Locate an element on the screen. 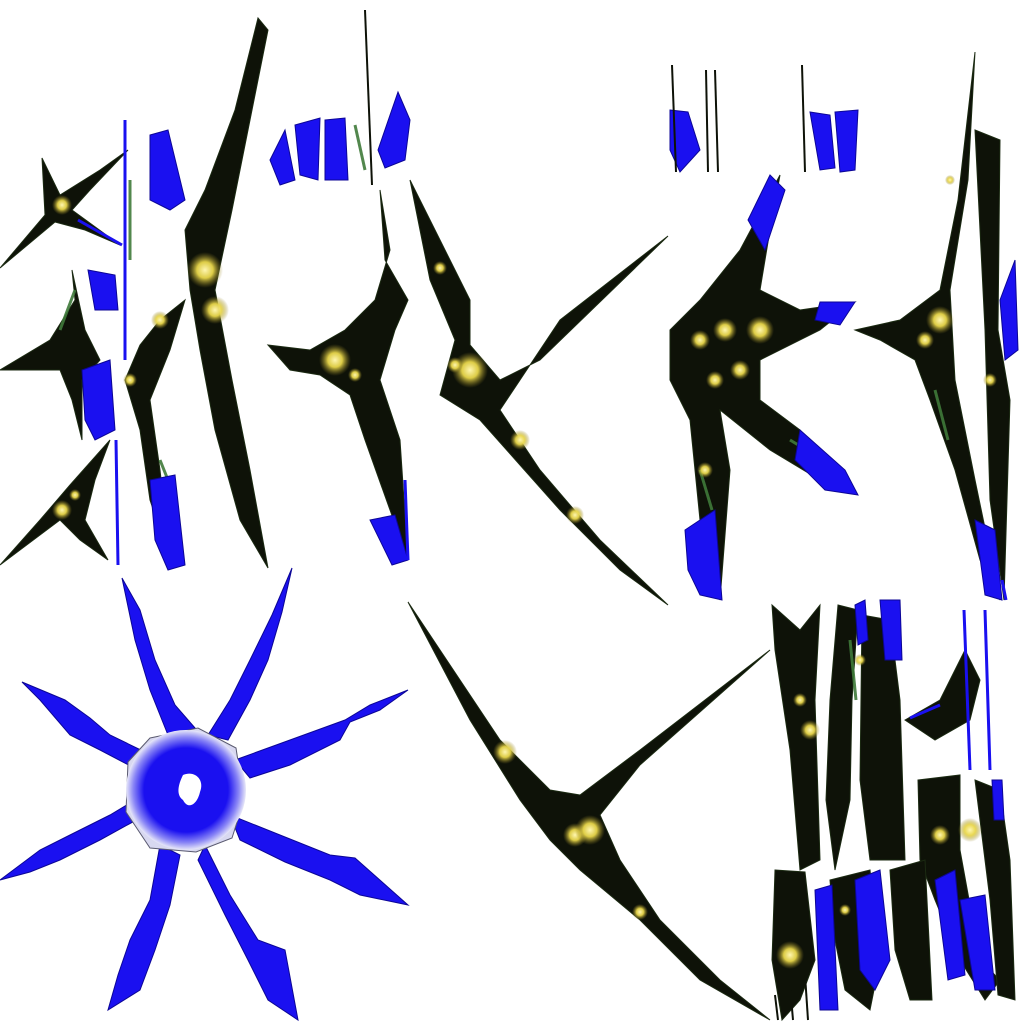  limb-left-low is located at coordinates (55, 502).